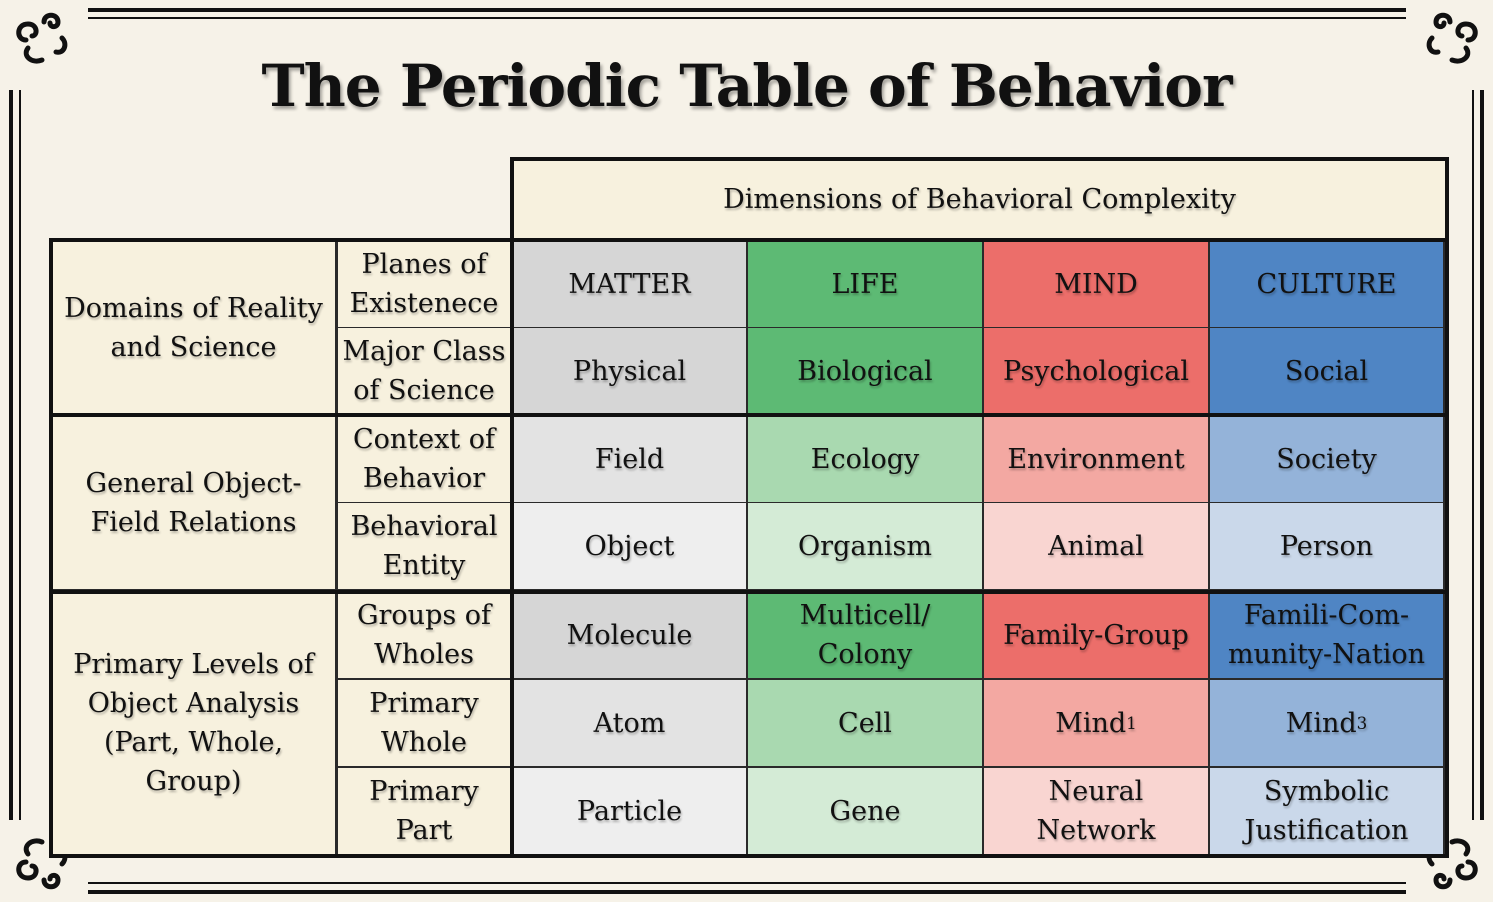 The height and width of the screenshot is (902, 1493). Describe the element at coordinates (1452, 38) in the screenshot. I see `corner-ornament-top-right` at that location.